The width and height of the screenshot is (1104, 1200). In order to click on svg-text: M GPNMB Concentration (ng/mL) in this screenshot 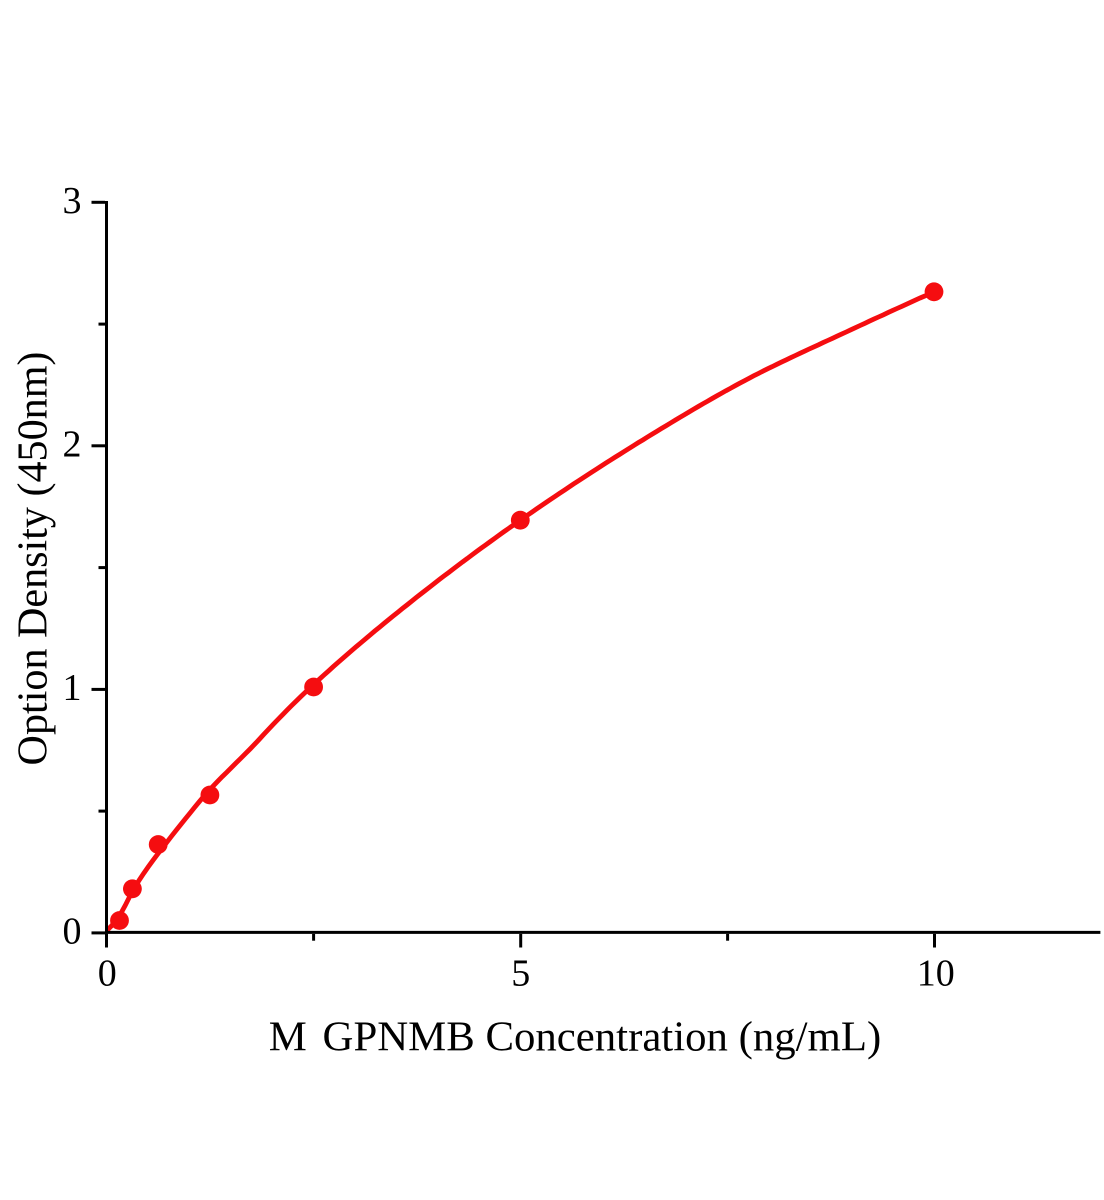, I will do `click(575, 1037)`.